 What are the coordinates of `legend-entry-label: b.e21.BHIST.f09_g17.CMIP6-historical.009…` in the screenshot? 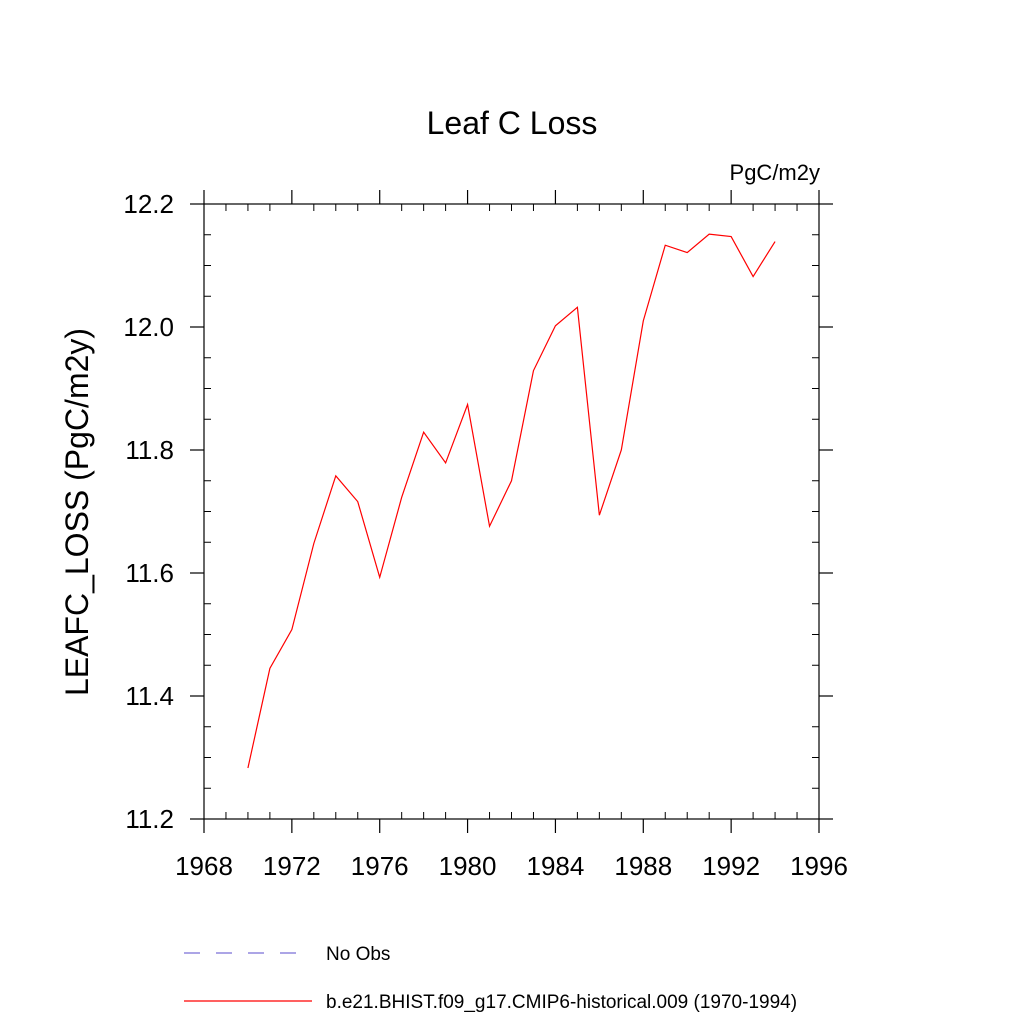 It's located at (561, 1002).